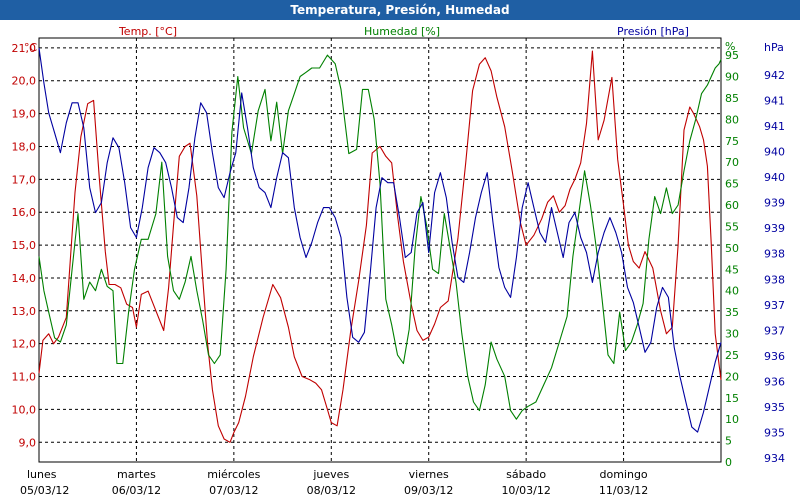 Image resolution: width=800 pixels, height=500 pixels. What do you see at coordinates (732, 312) in the screenshot?
I see `humidity-tick-label: 35` at bounding box center [732, 312].